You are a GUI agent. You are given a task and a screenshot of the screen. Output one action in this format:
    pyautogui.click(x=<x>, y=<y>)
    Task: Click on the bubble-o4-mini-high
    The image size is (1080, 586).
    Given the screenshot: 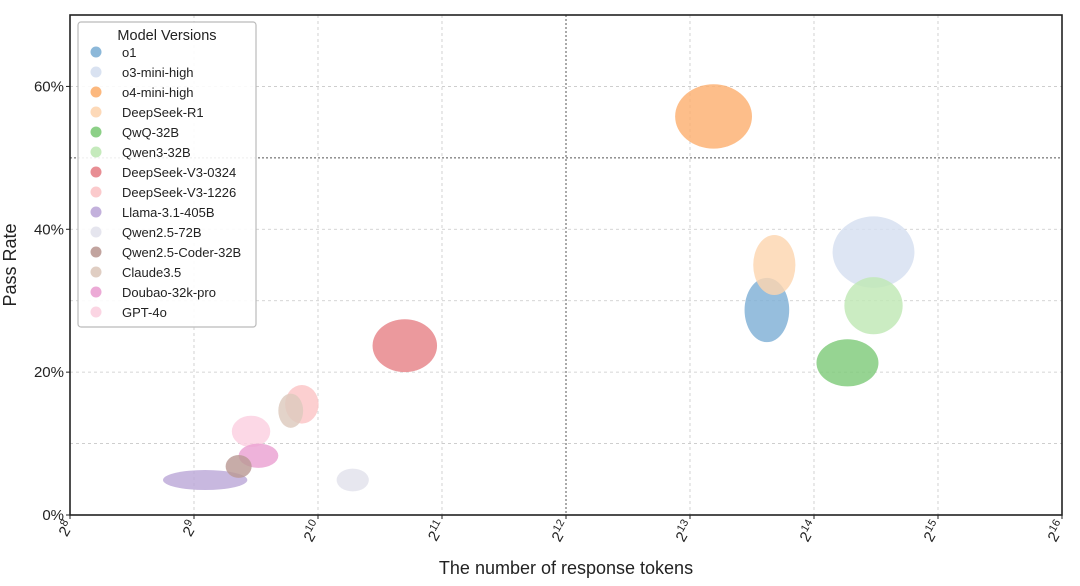 What is the action you would take?
    pyautogui.click(x=713, y=116)
    